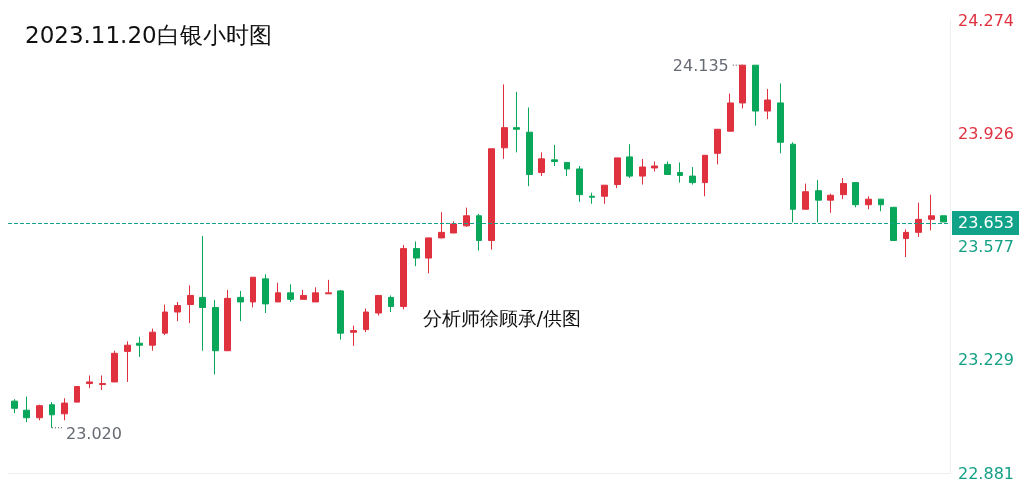 The image size is (1027, 493). What do you see at coordinates (93, 434) in the screenshot?
I see `annotation: 23.020` at bounding box center [93, 434].